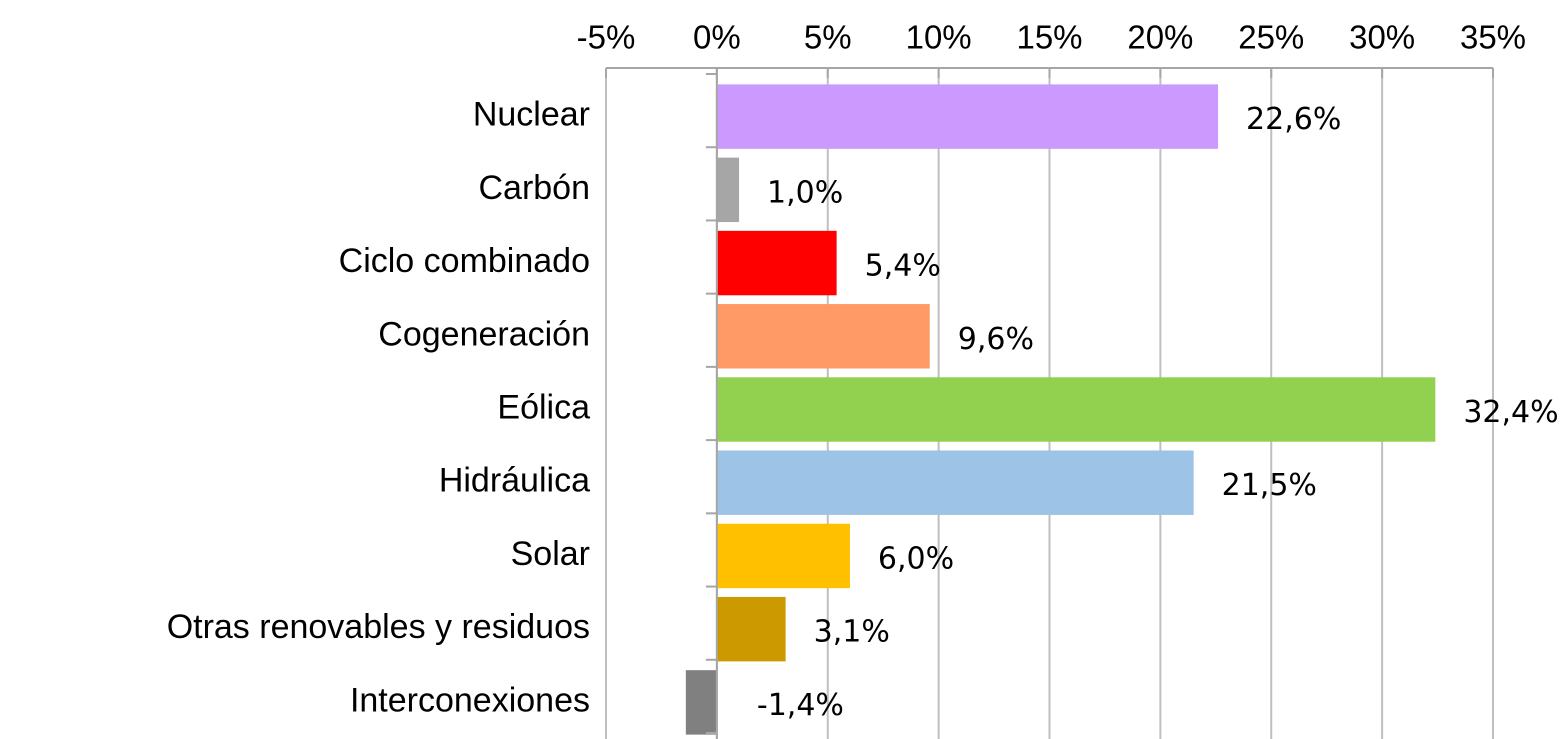 This screenshot has width=1561, height=739. What do you see at coordinates (916, 558) in the screenshot?
I see `value-label: 6,0%` at bounding box center [916, 558].